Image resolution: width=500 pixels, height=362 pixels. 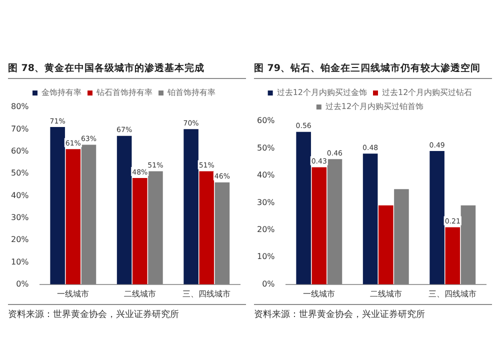 What do you see at coordinates (124, 93) in the screenshot?
I see `legend-label: 钻石首饰持有率` at bounding box center [124, 93].